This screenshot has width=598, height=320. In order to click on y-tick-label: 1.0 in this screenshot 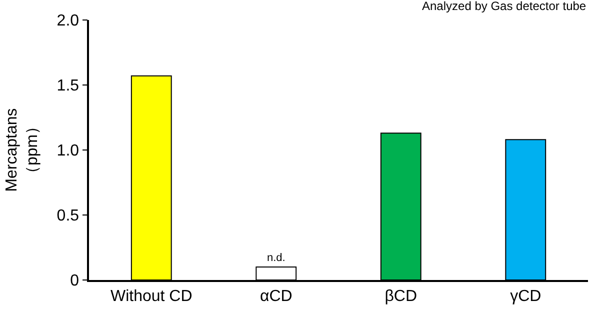, I will do `click(68, 151)`.